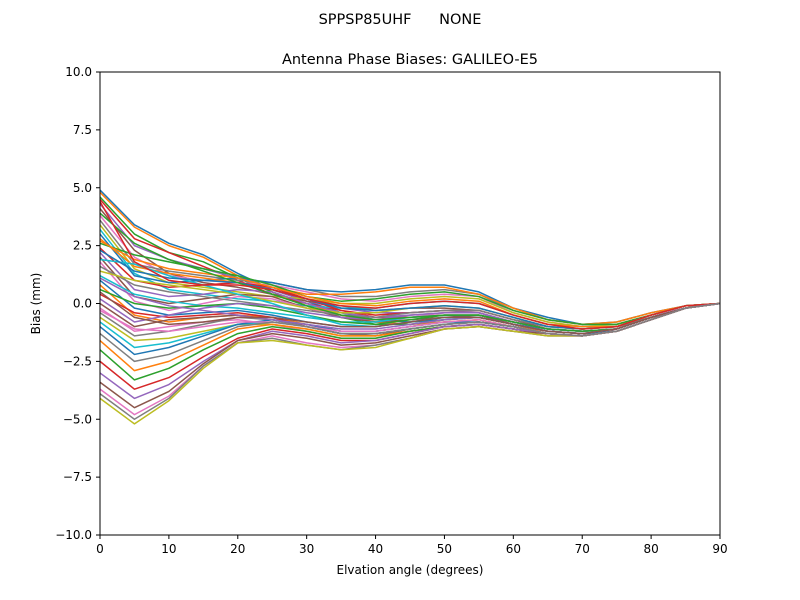 The height and width of the screenshot is (600, 800). What do you see at coordinates (78, 72) in the screenshot?
I see `y-tick-label: 10.0` at bounding box center [78, 72].